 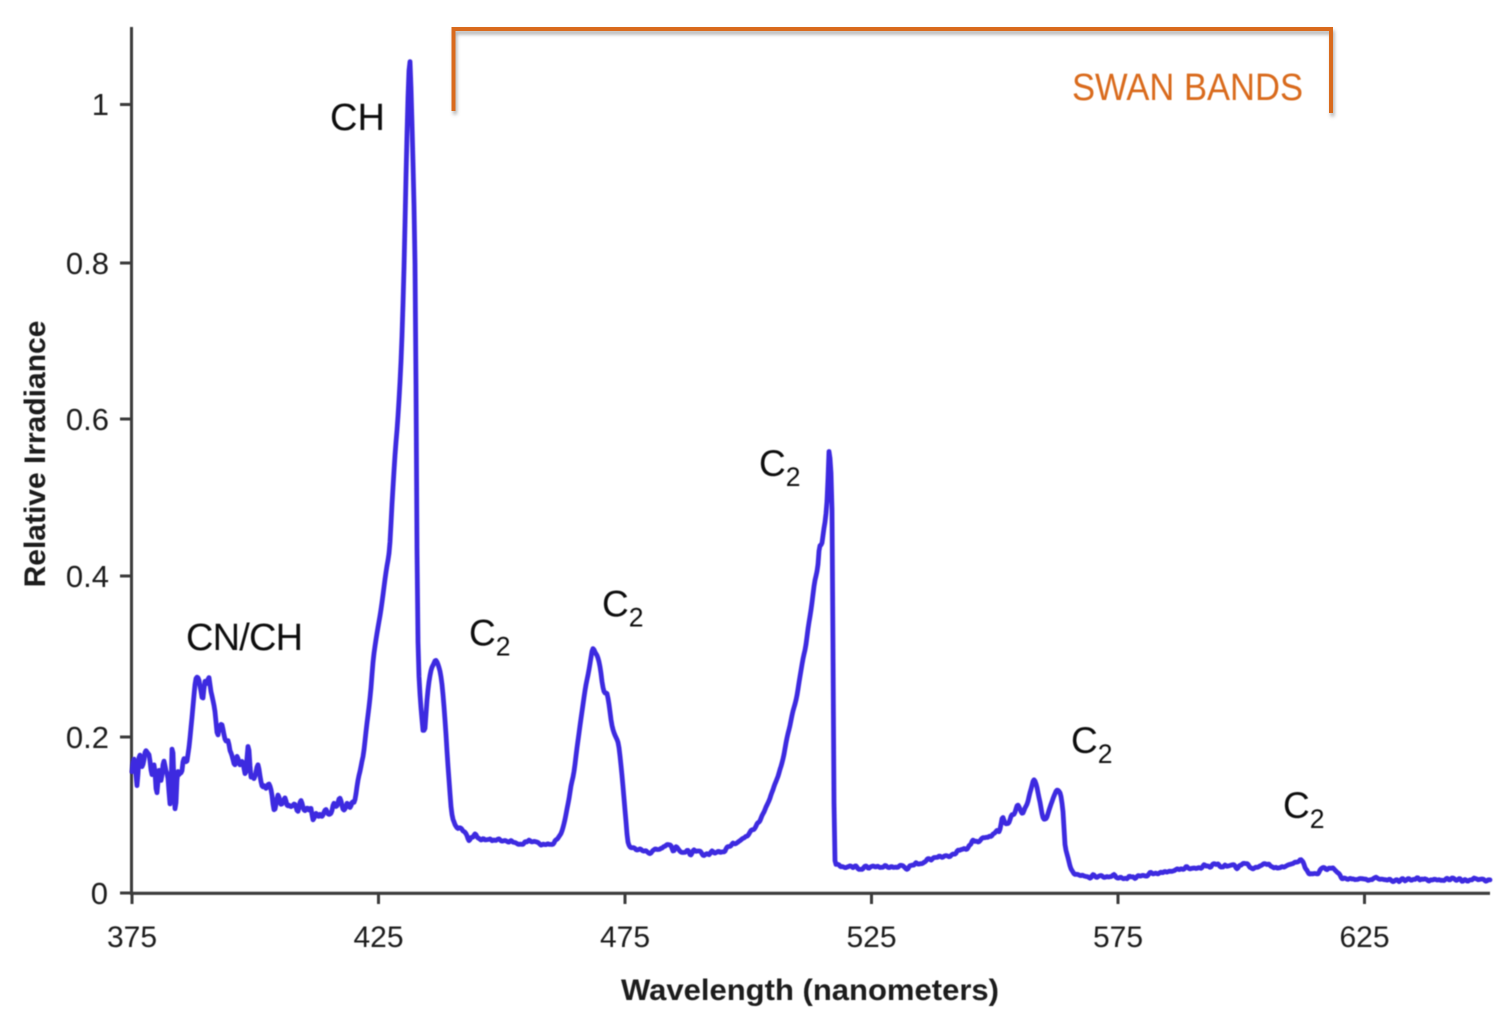 I want to click on svg-text: CN/CH, so click(x=244, y=638).